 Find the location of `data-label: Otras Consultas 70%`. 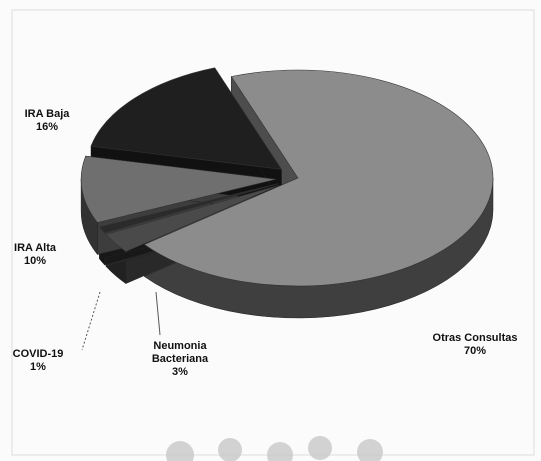

data-label: Otras Consultas 70% is located at coordinates (475, 345).